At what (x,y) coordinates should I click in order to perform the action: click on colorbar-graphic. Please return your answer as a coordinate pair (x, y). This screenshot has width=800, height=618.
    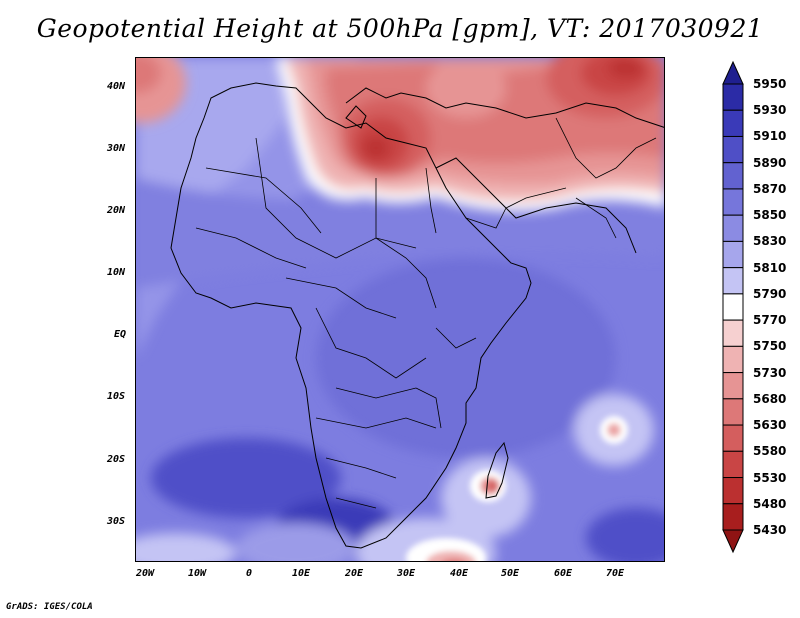
    Looking at the image, I should click on (733, 307).